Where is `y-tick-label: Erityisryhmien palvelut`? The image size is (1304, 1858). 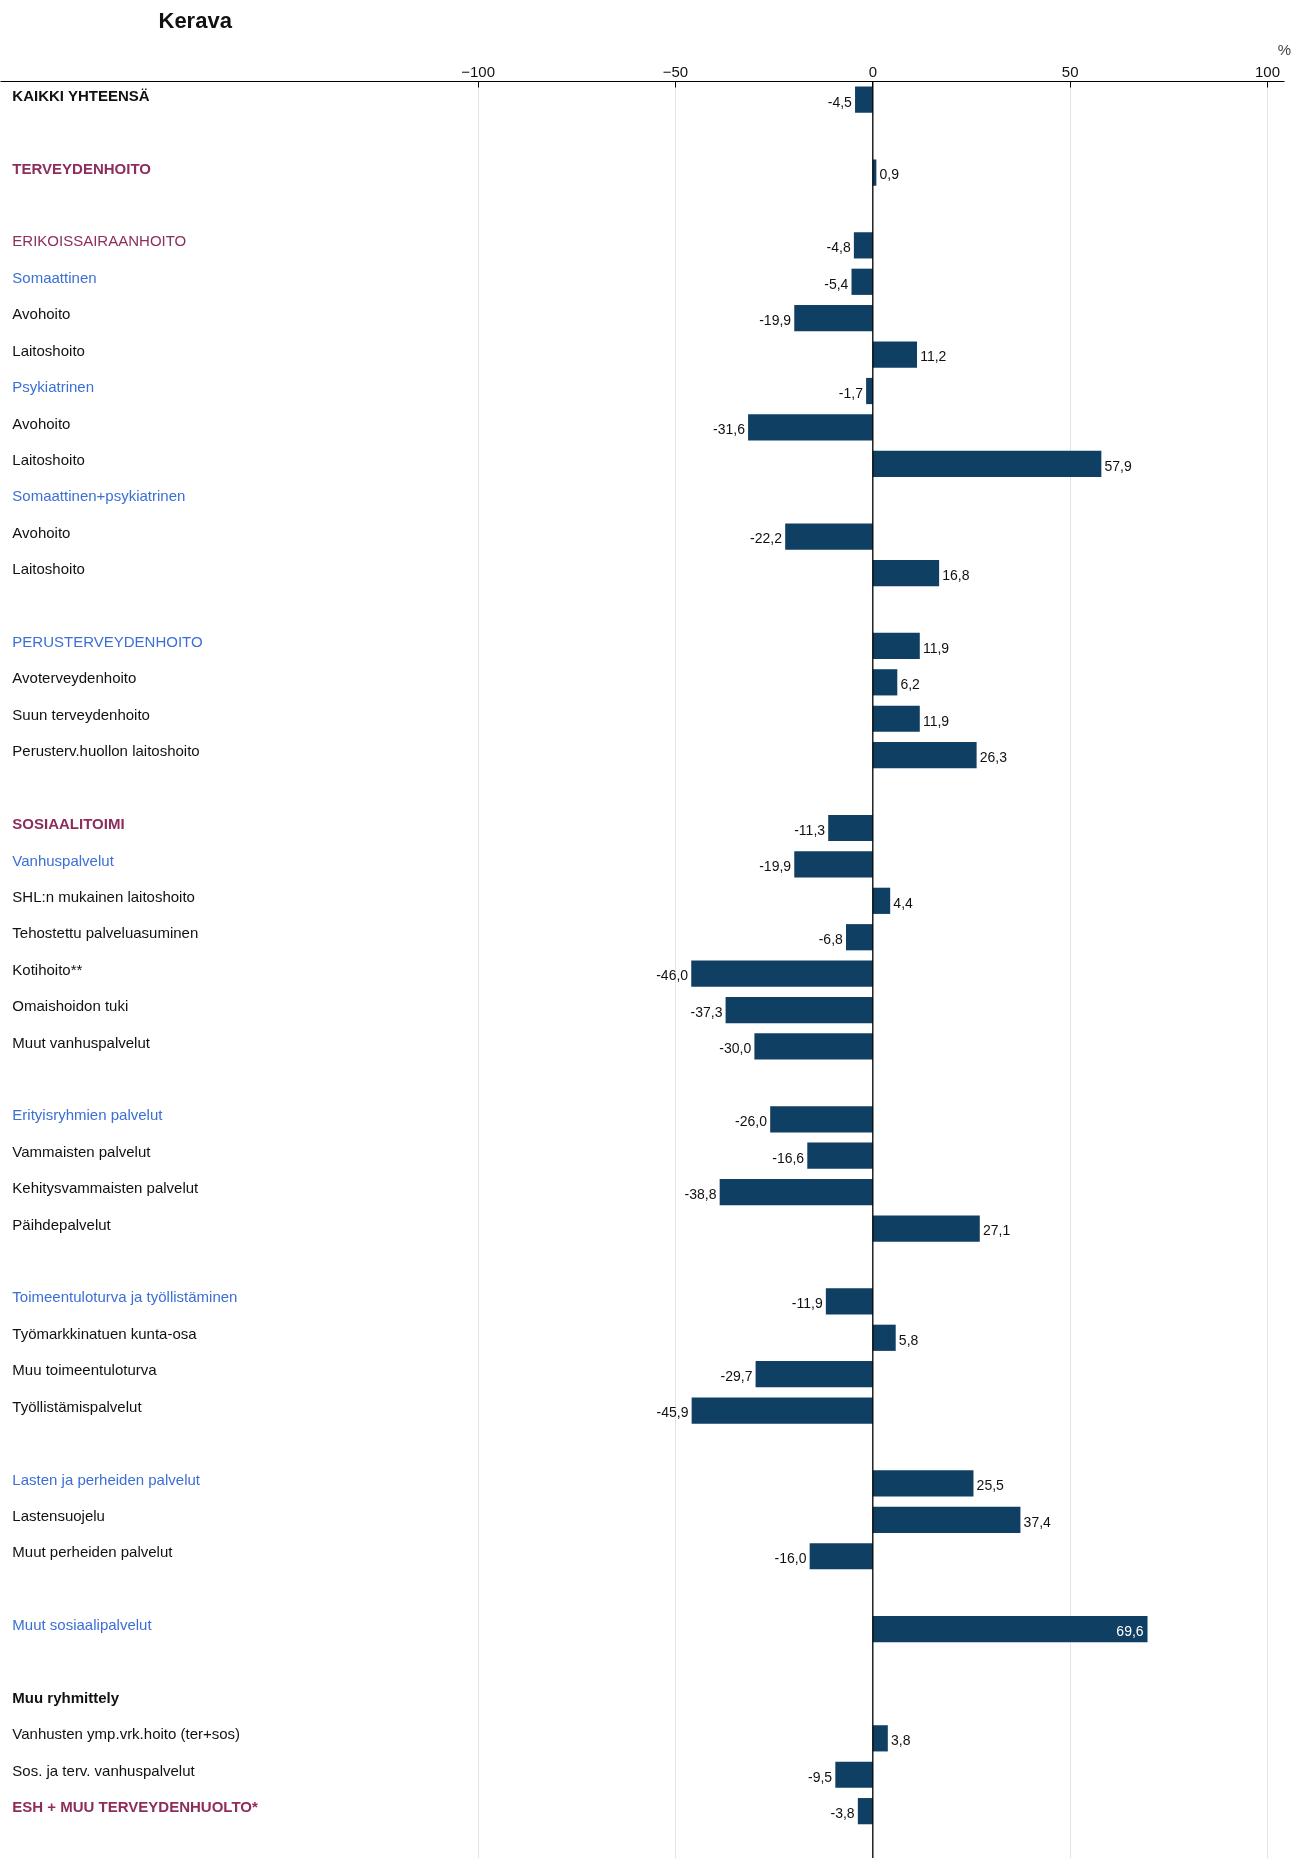 y-tick-label: Erityisryhmien palvelut is located at coordinates (88, 1115).